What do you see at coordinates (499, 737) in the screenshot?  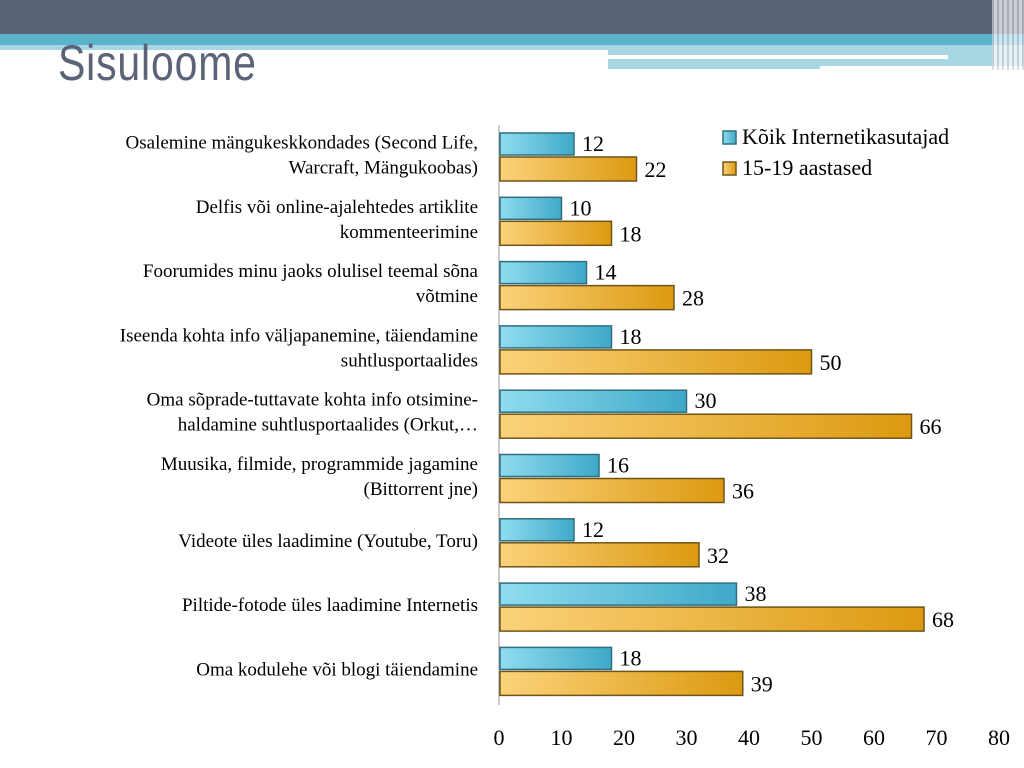 I see `x-tick-label: 0` at bounding box center [499, 737].